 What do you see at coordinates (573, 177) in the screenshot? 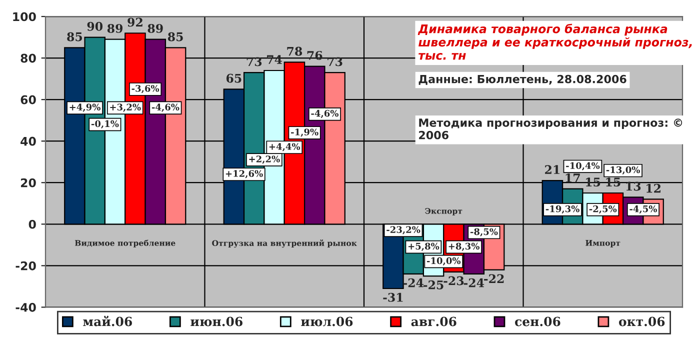
I see `data-label: 17` at bounding box center [573, 177].